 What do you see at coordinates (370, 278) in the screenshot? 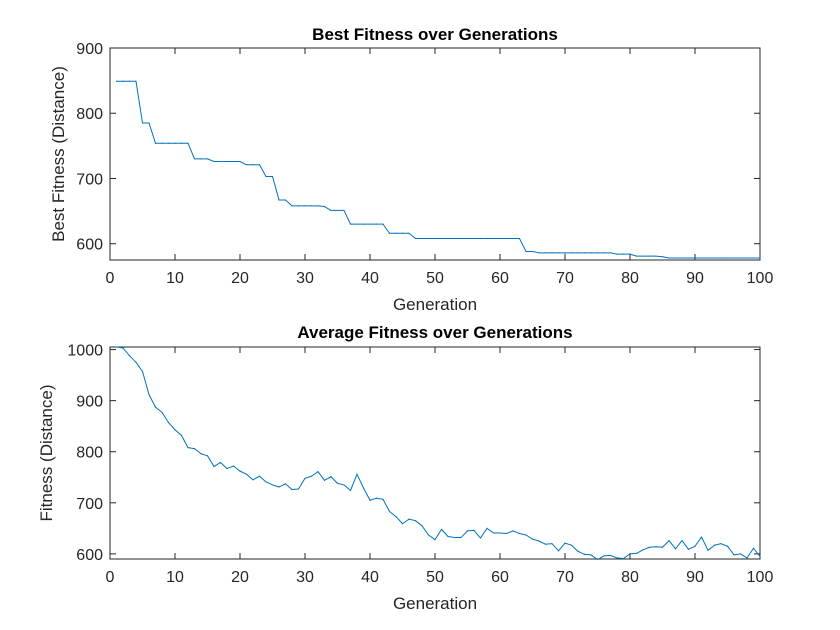
I see `best-fitness-xtick-label: 40` at bounding box center [370, 278].